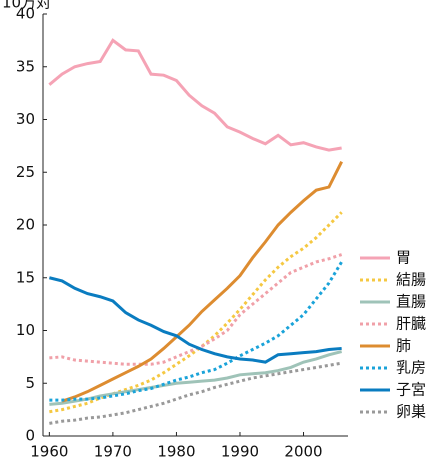 The width and height of the screenshot is (433, 465). I want to click on y-tick-label: 30, so click(25, 119).